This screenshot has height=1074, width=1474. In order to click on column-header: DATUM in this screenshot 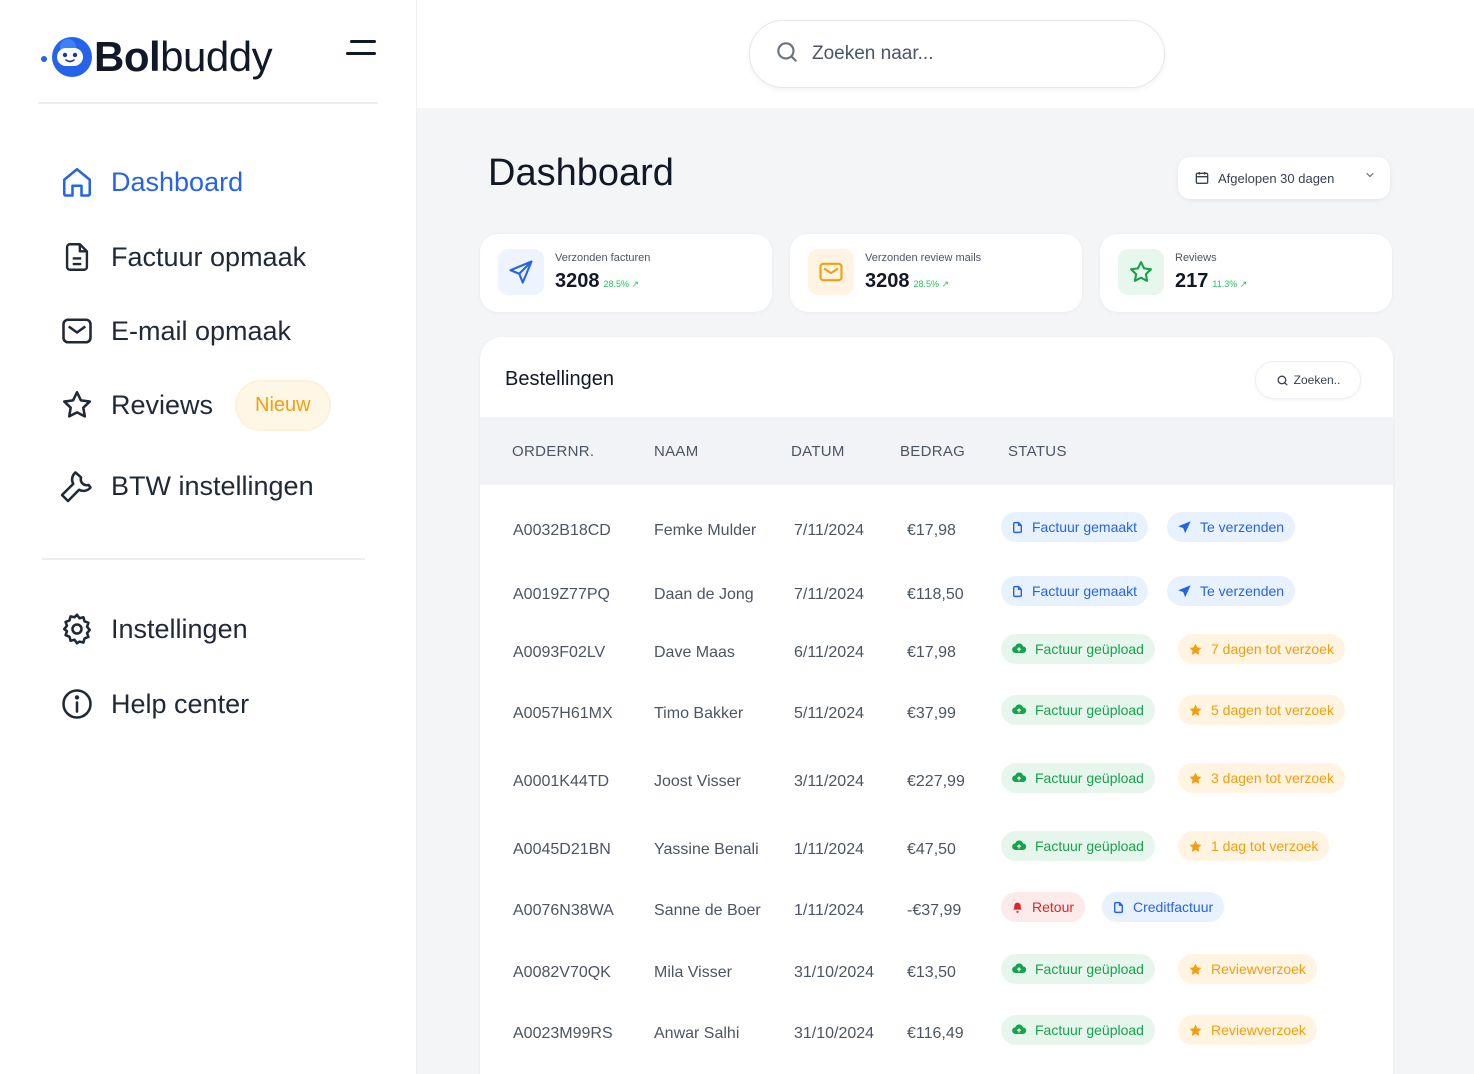, I will do `click(818, 451)`.